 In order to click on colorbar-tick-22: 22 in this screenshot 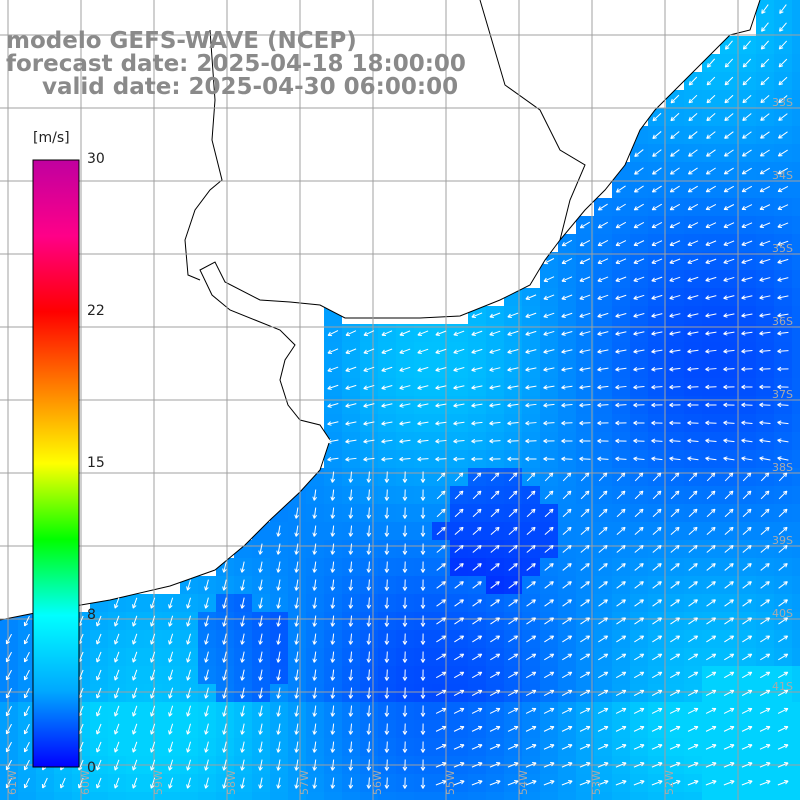, I will do `click(96, 311)`.